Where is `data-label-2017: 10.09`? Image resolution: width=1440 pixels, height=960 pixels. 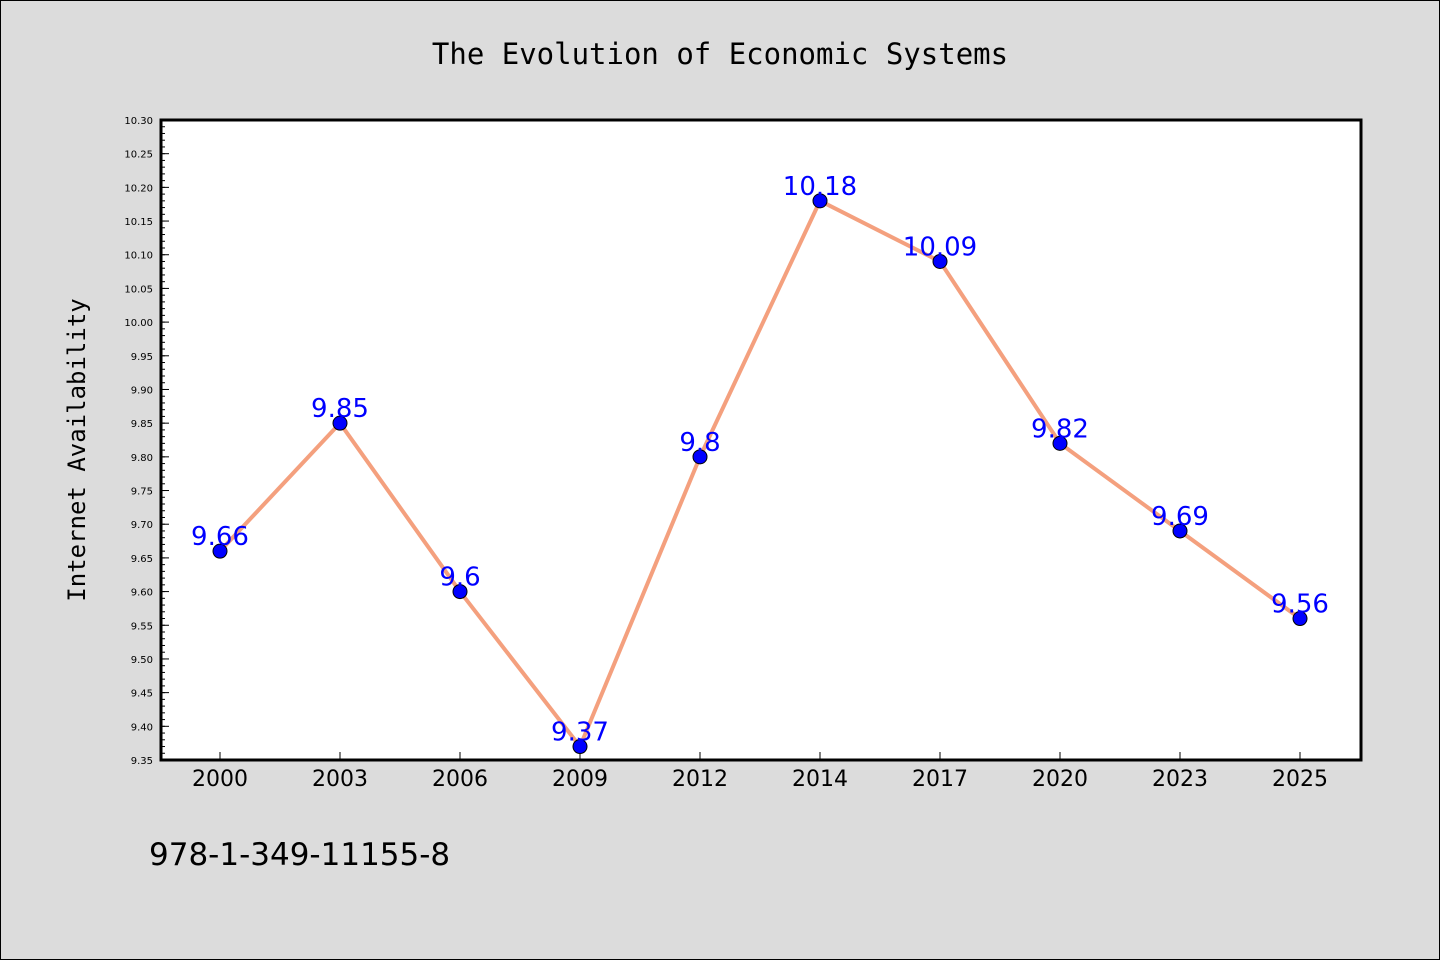 data-label-2017: 10.09 is located at coordinates (940, 247).